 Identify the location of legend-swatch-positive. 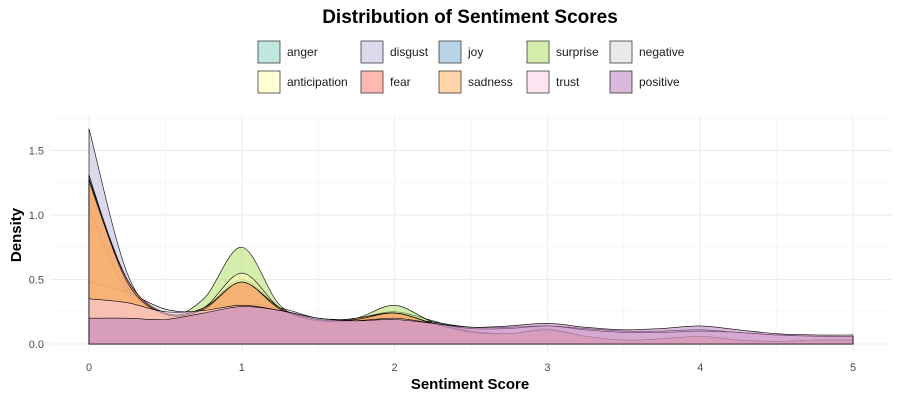
(621, 82).